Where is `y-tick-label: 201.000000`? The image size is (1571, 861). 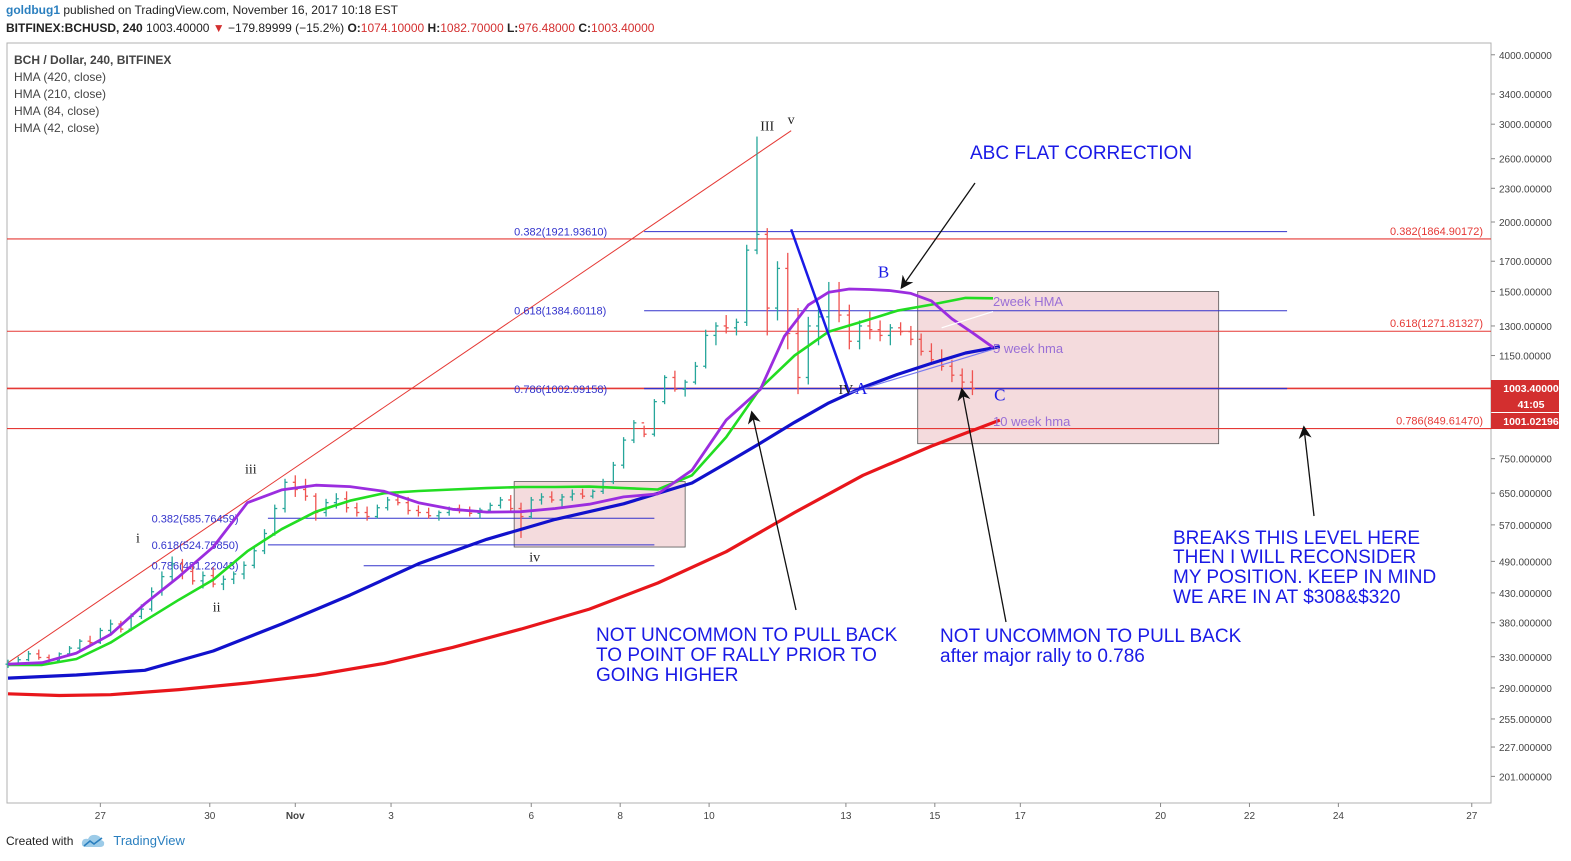
y-tick-label: 201.000000 is located at coordinates (1525, 777).